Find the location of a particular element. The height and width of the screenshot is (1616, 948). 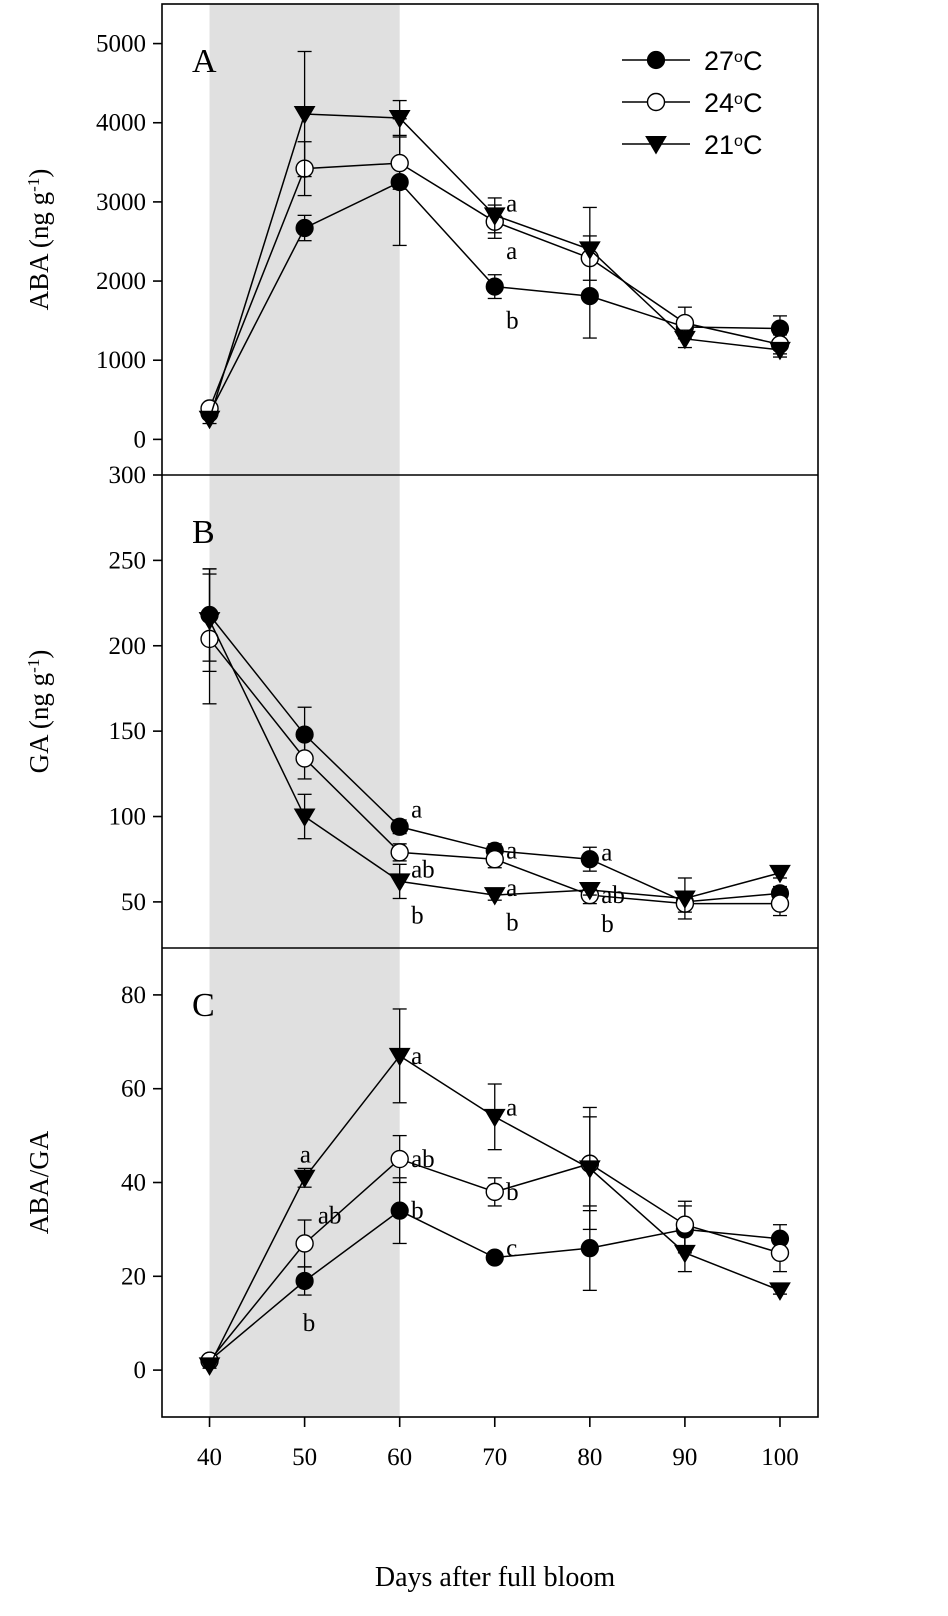

x-tick-label: 40 is located at coordinates (209, 1457).